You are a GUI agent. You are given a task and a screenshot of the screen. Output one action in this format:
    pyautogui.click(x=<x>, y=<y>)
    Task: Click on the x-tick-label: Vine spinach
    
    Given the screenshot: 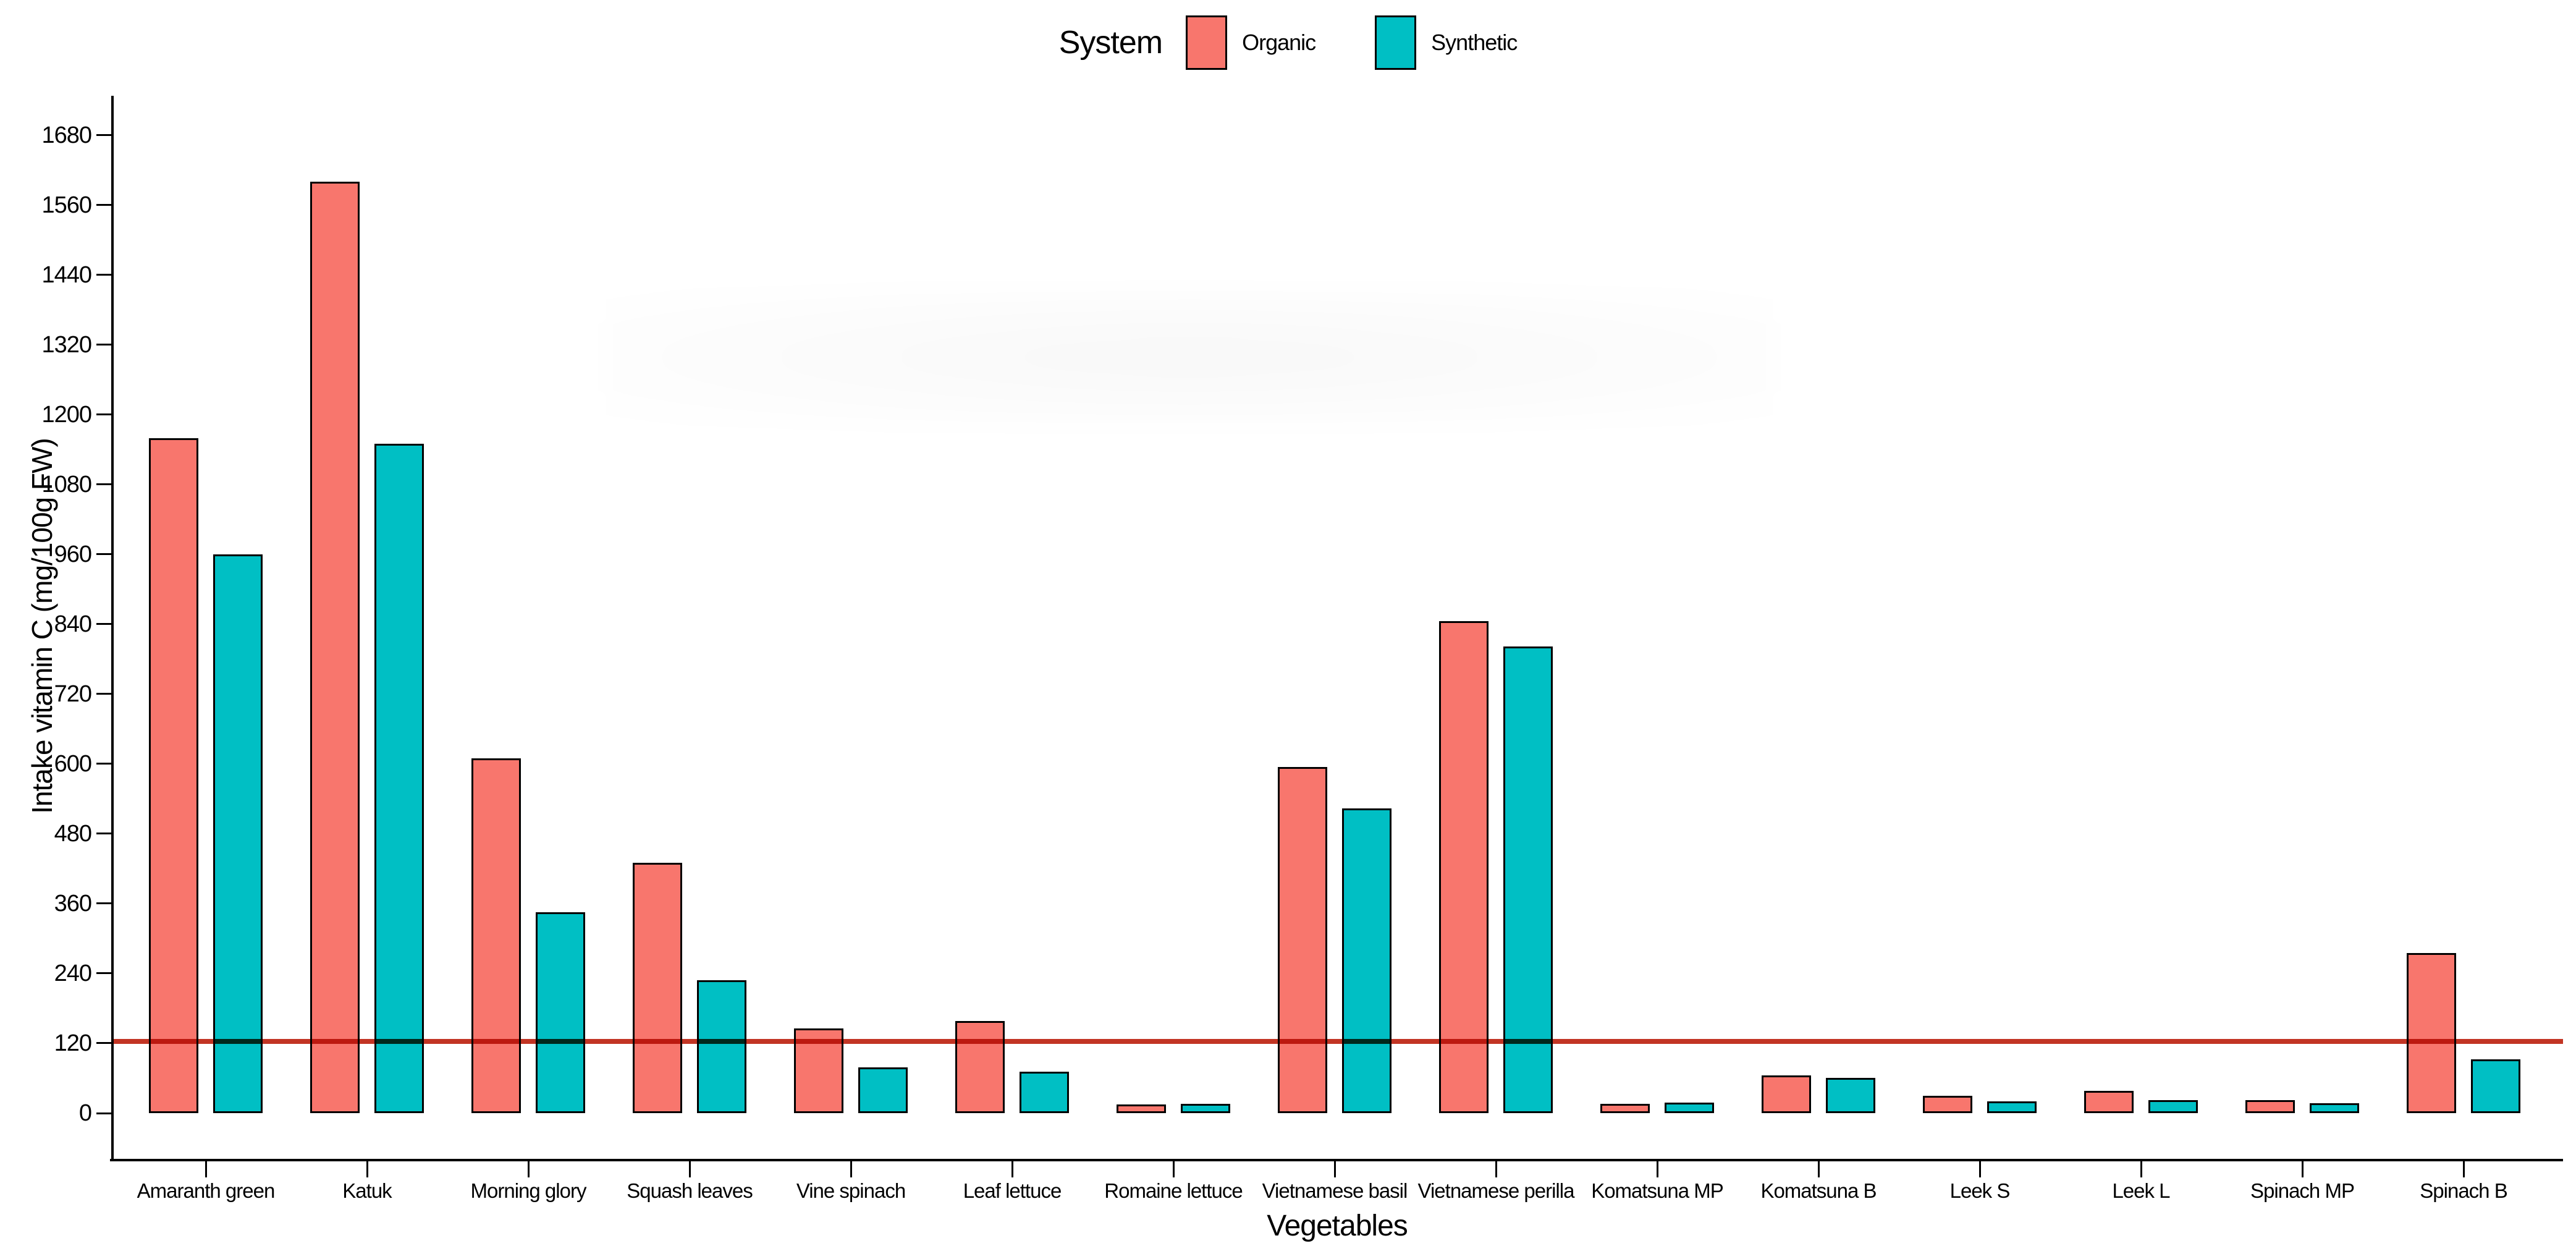 What is the action you would take?
    pyautogui.click(x=851, y=1190)
    